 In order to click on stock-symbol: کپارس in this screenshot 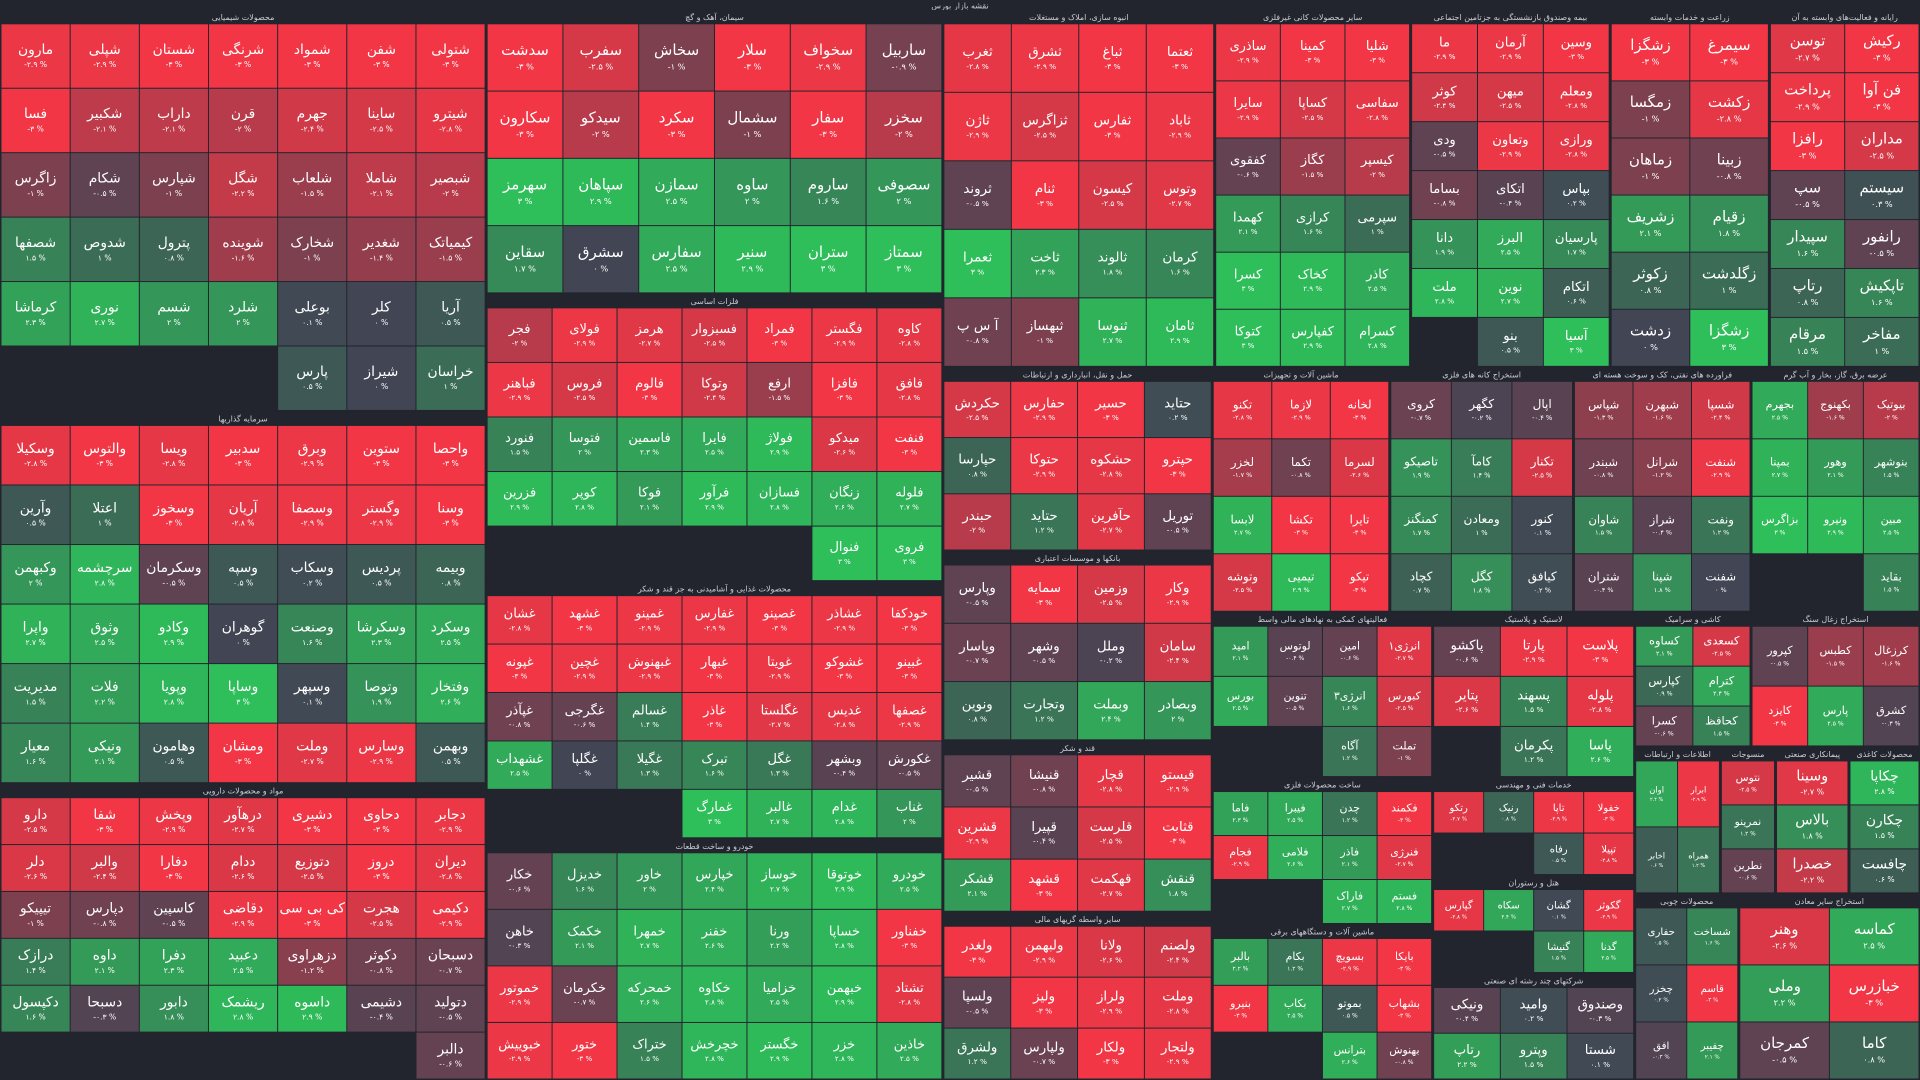, I will do `click(1664, 680)`.